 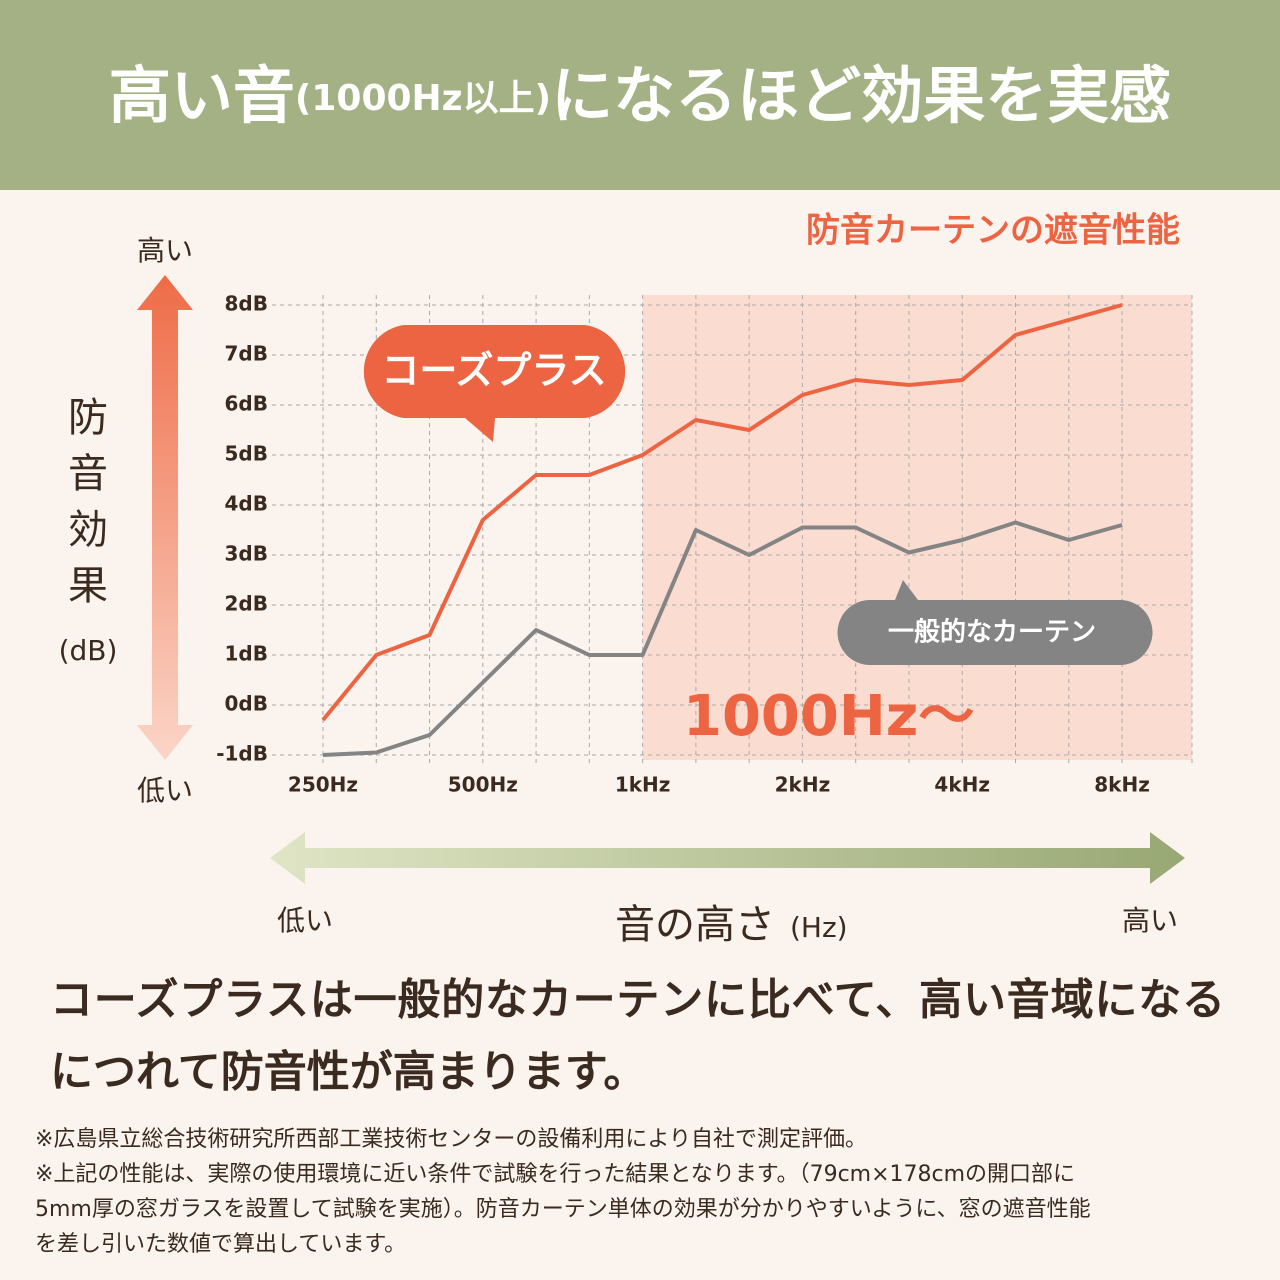 What do you see at coordinates (246, 404) in the screenshot?
I see `y-tick-label: 6dB` at bounding box center [246, 404].